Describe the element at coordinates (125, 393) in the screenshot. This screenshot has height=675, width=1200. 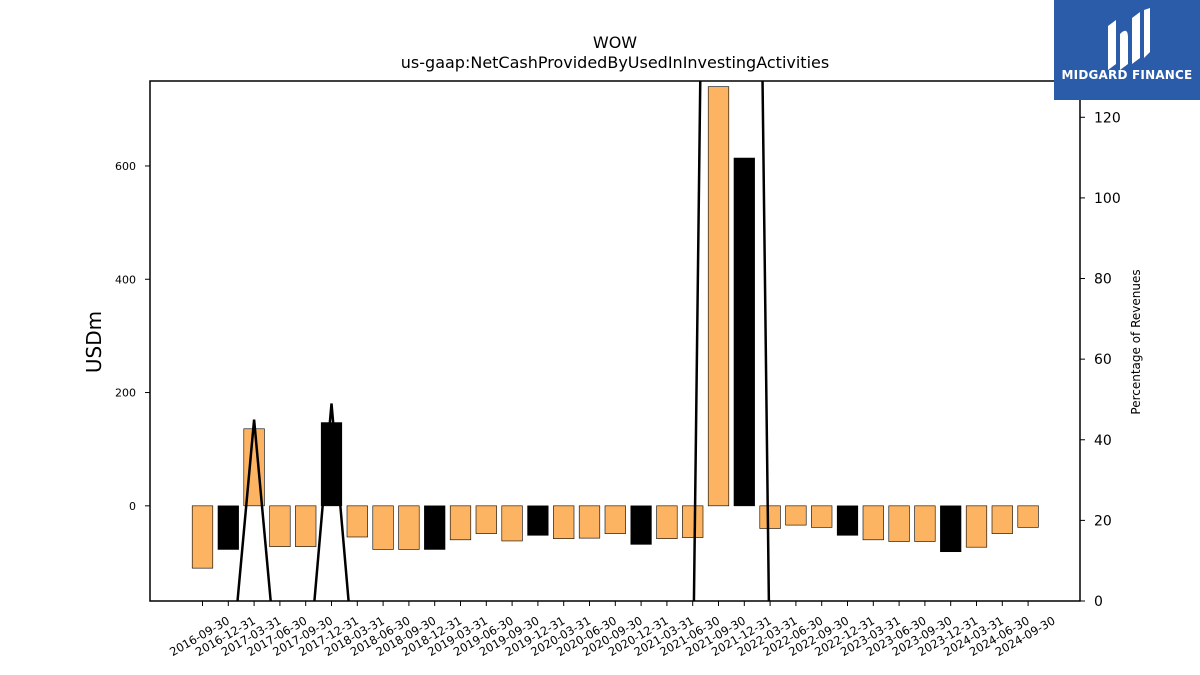
I see `y-tick-label: 200` at that location.